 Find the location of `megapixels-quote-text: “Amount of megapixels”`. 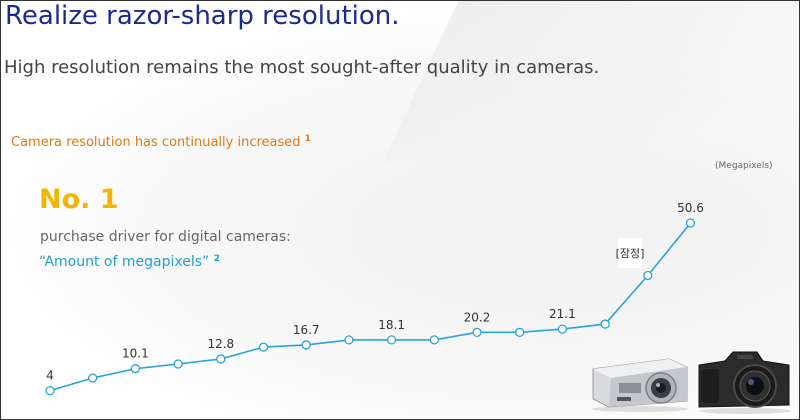

megapixels-quote-text: “Amount of megapixels” is located at coordinates (124, 262).